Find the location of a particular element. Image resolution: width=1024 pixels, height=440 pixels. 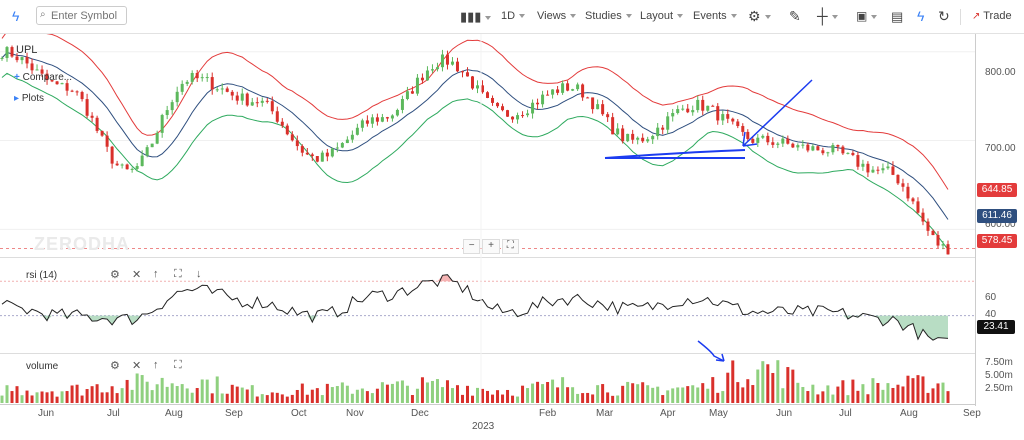

zoom-in-button: + is located at coordinates (491, 246).